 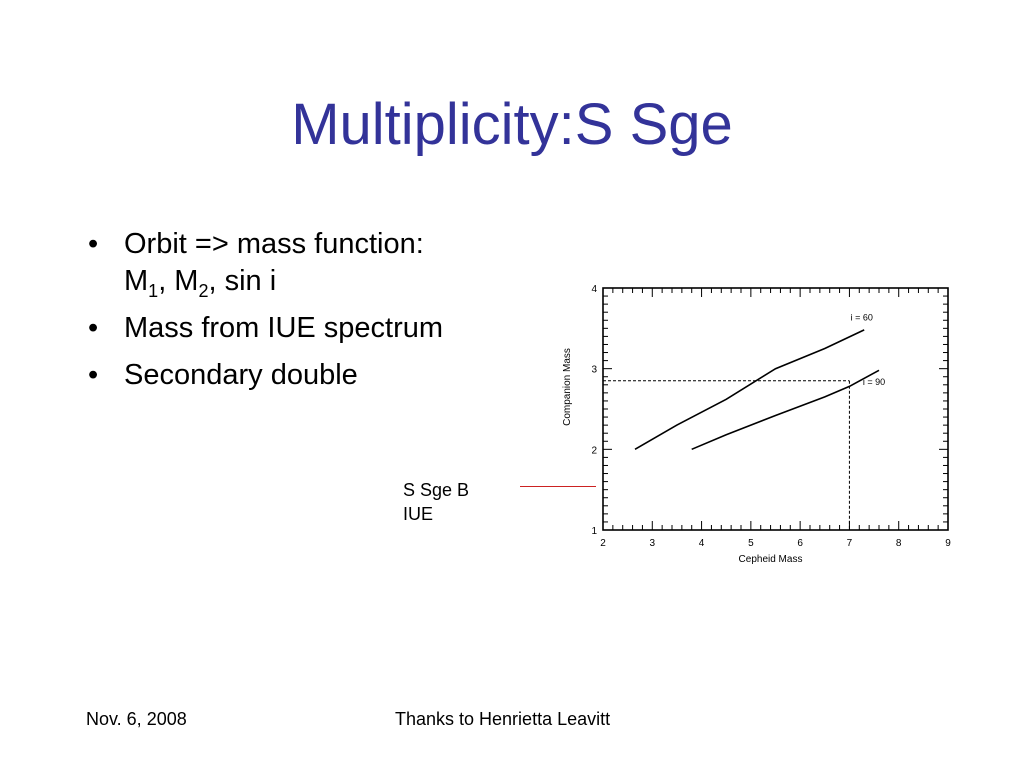 What do you see at coordinates (948, 543) in the screenshot?
I see `x-tick-label: 9` at bounding box center [948, 543].